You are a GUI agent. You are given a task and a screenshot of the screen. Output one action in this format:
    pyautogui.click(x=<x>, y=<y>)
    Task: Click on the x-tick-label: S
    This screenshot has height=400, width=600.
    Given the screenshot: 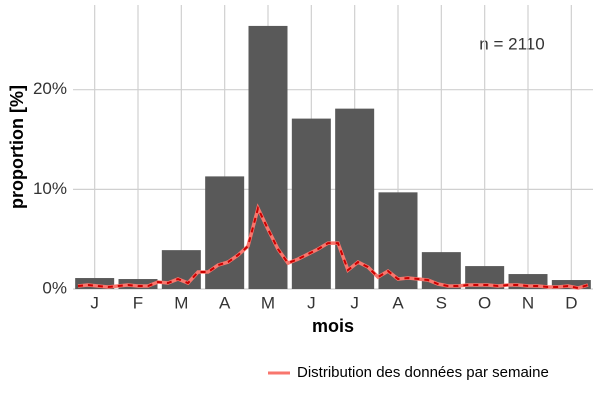 What is the action you would take?
    pyautogui.click(x=441, y=302)
    